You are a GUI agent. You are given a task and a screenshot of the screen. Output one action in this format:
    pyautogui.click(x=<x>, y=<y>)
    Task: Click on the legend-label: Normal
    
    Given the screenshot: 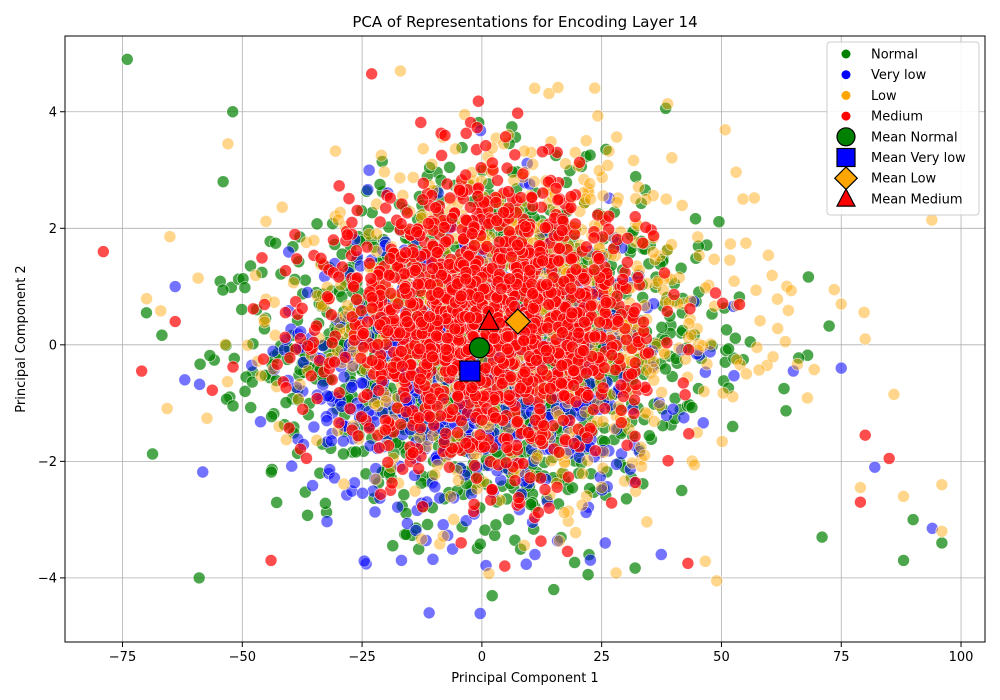 What is the action you would take?
    pyautogui.click(x=894, y=55)
    